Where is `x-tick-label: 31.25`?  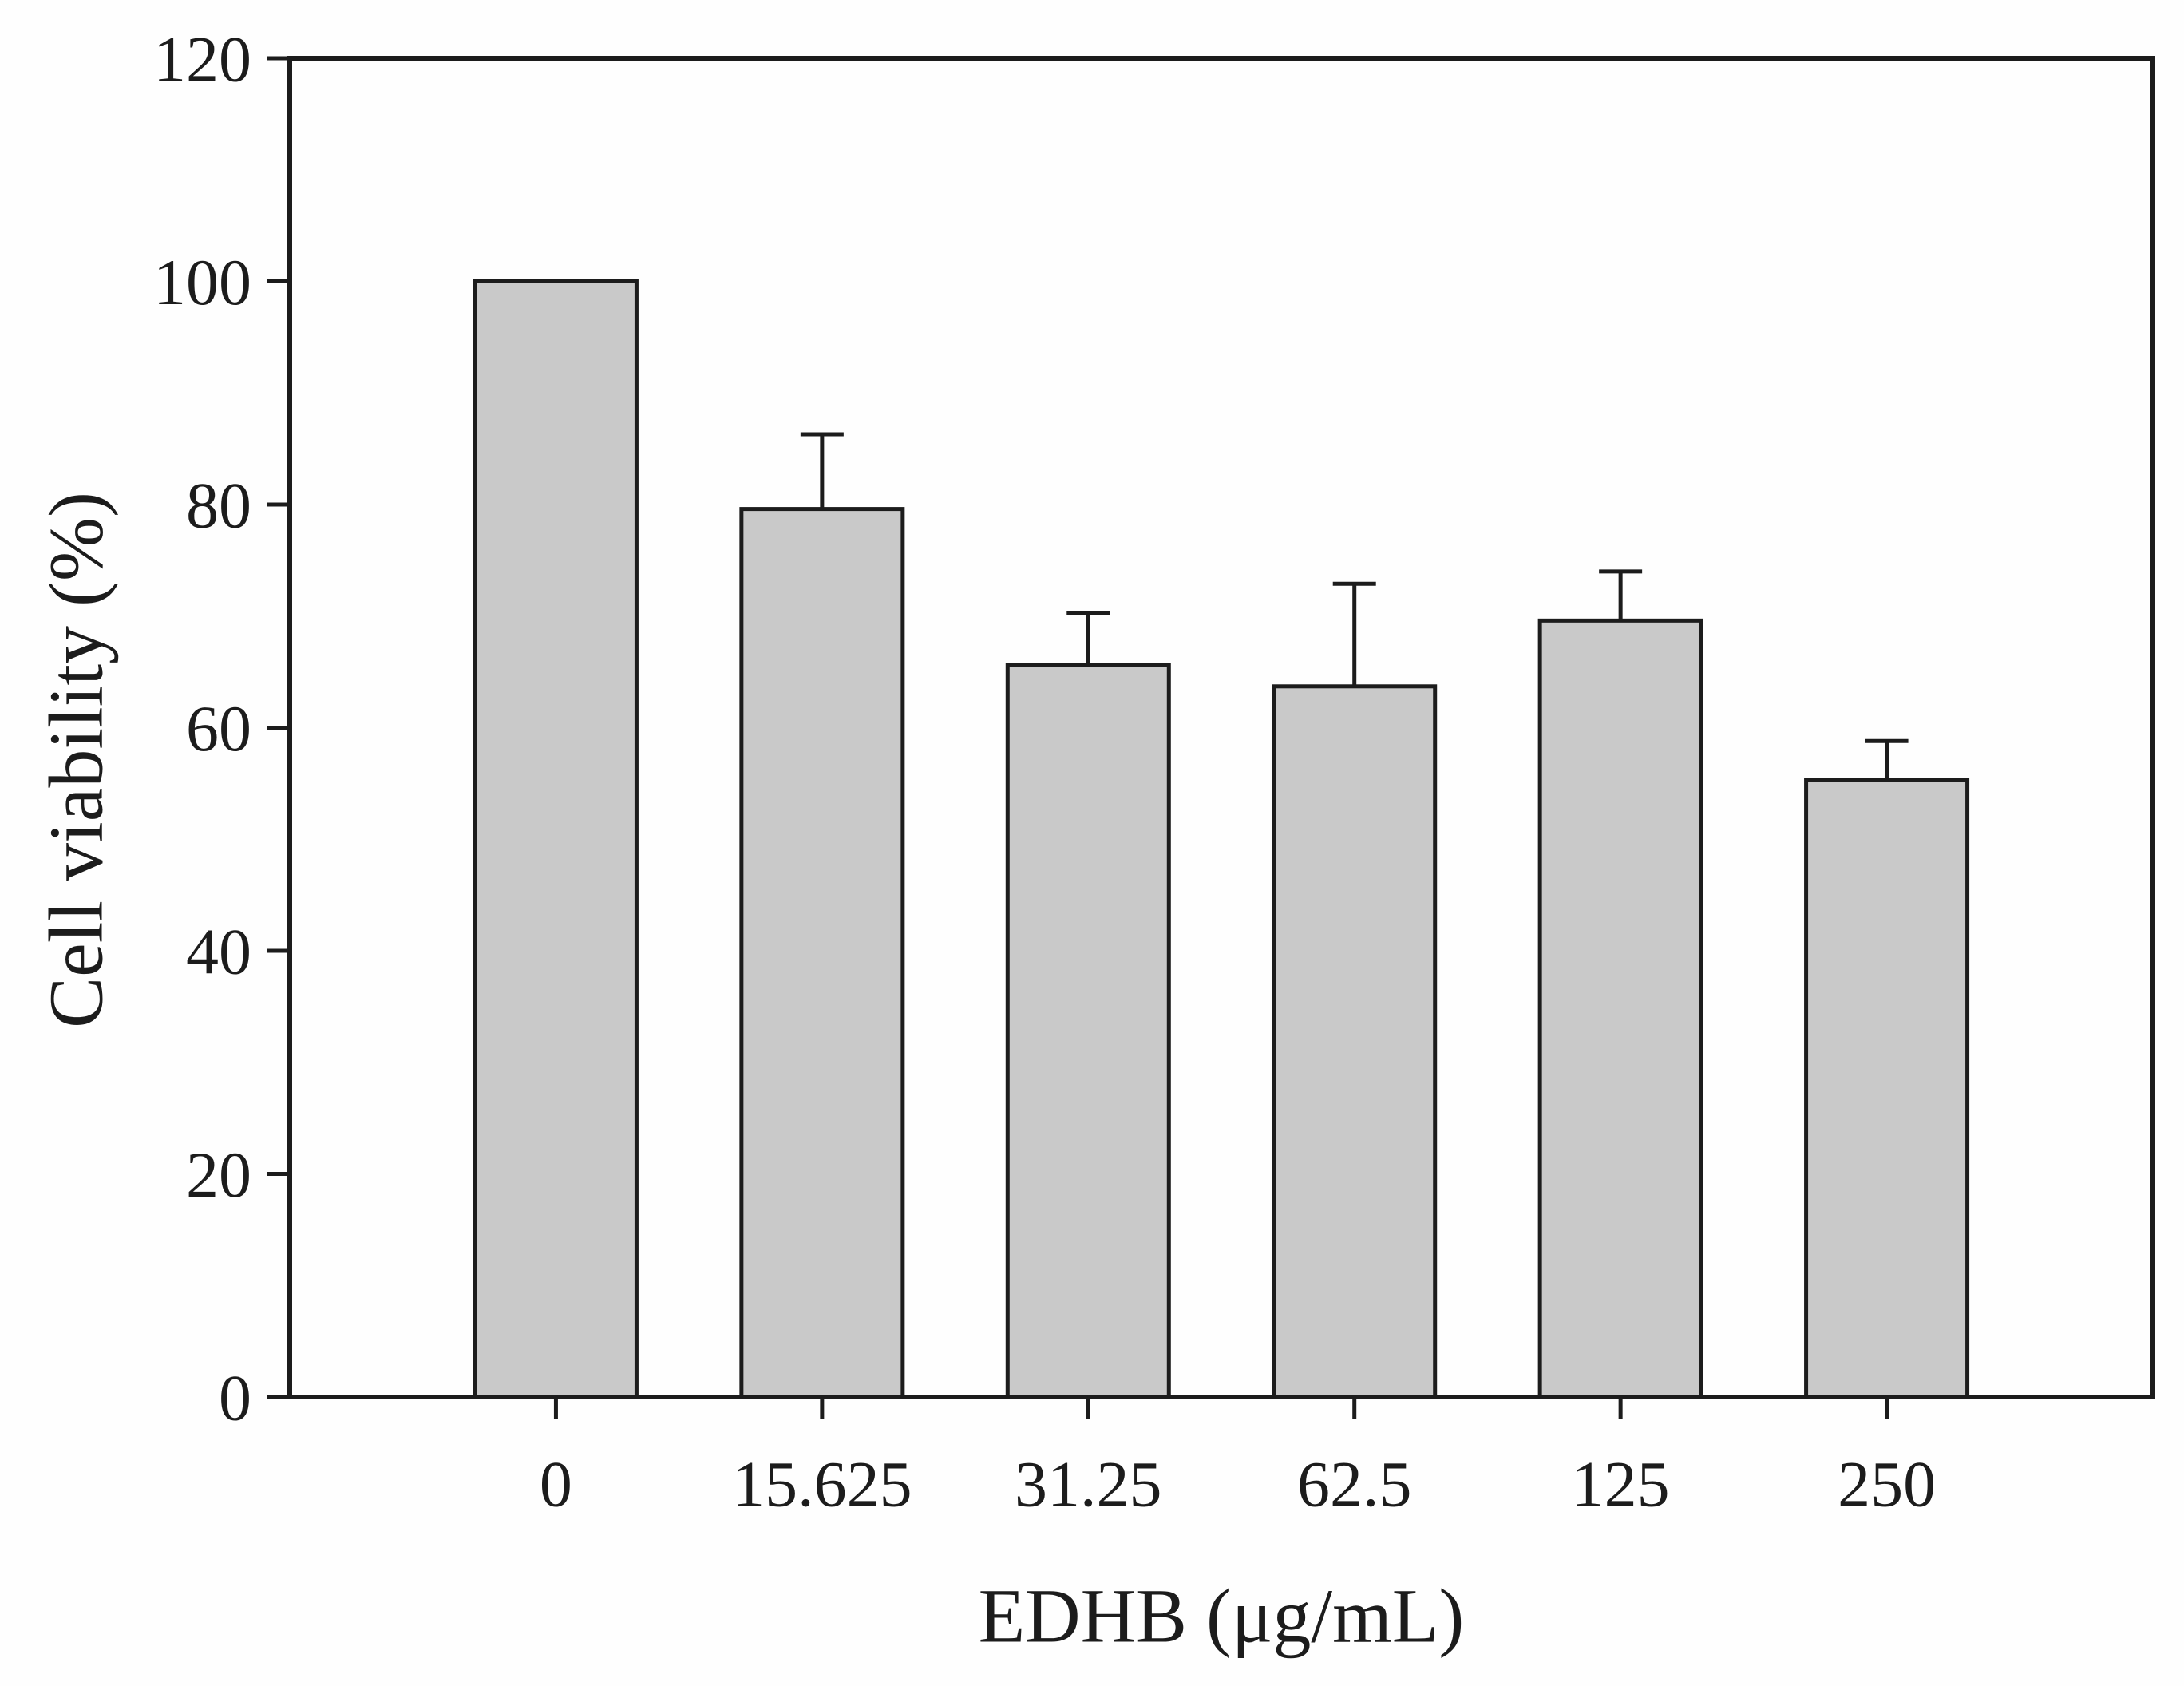
x-tick-label: 31.25 is located at coordinates (1088, 1484).